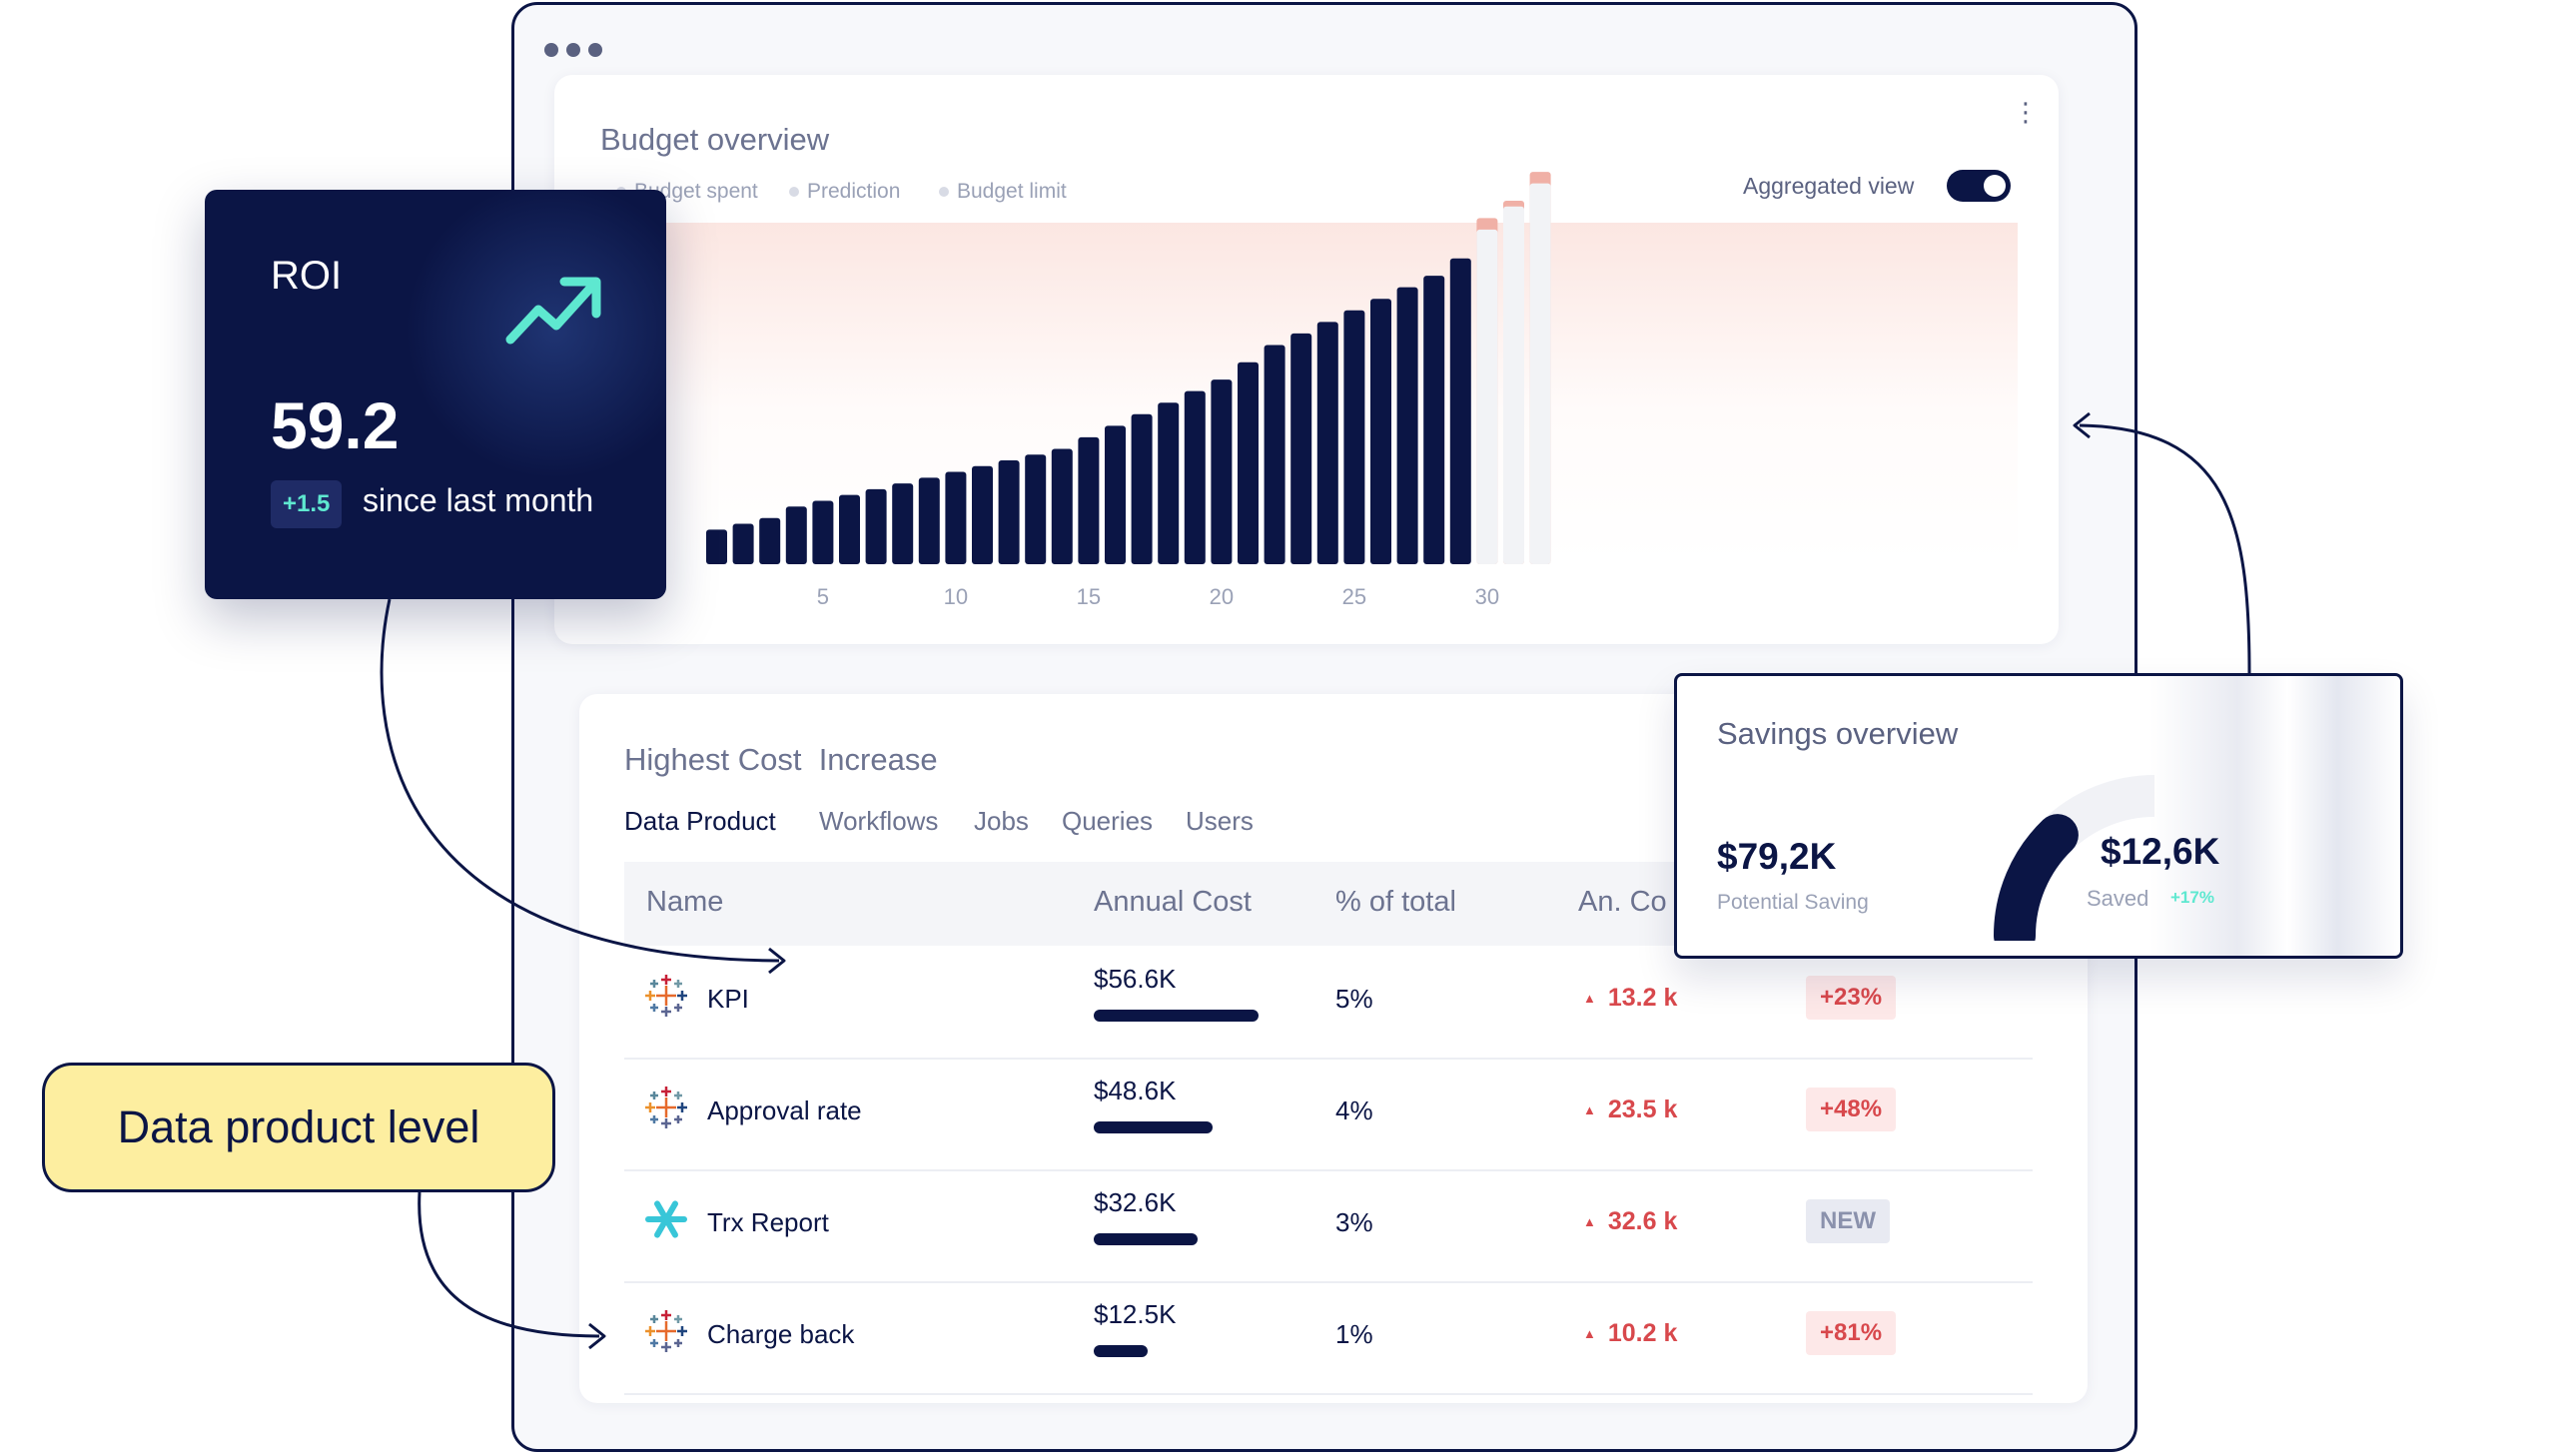  What do you see at coordinates (1642, 998) in the screenshot?
I see `row-increase-value: 13.2 k` at bounding box center [1642, 998].